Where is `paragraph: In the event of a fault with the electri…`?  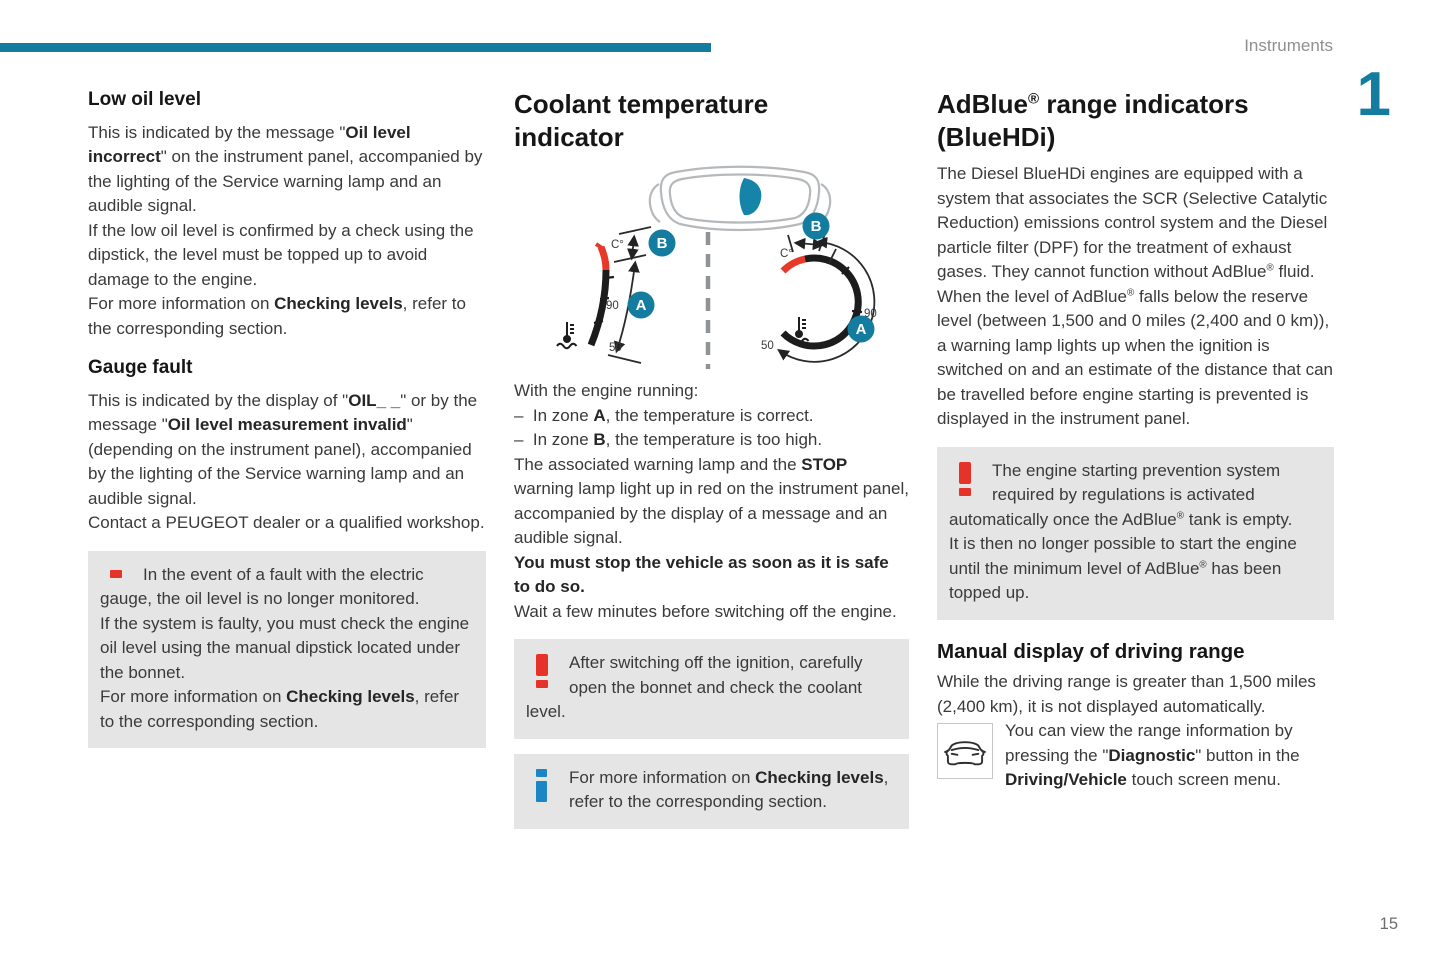
paragraph: In the event of a fault with the electri… is located at coordinates (262, 586).